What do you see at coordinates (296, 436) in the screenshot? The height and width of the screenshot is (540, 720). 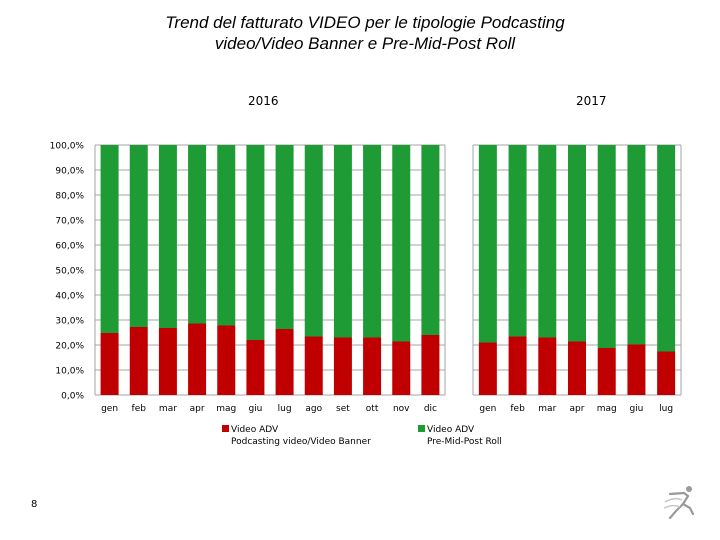 I see `legend-podcasting: Video ADV Podcasting video/Video Banner` at bounding box center [296, 436].